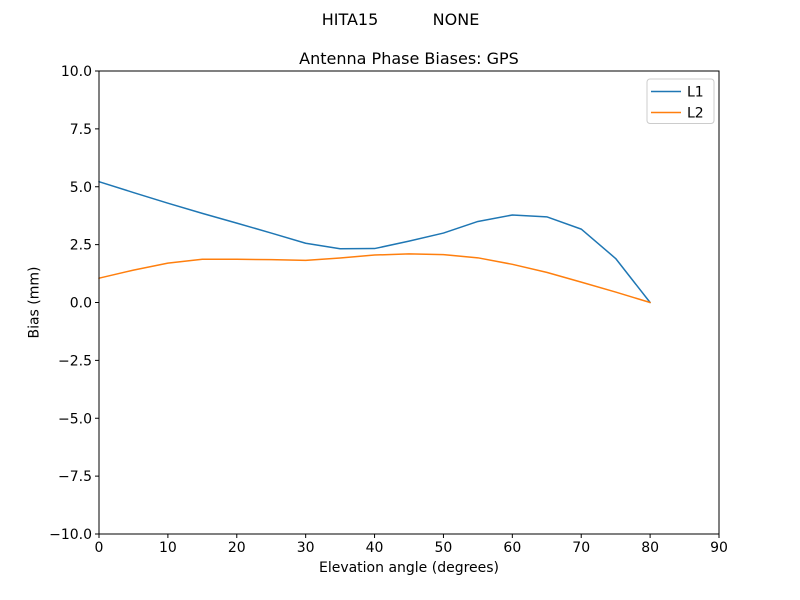 The image size is (800, 600). Describe the element at coordinates (581, 548) in the screenshot. I see `x-tick-label: 70` at that location.